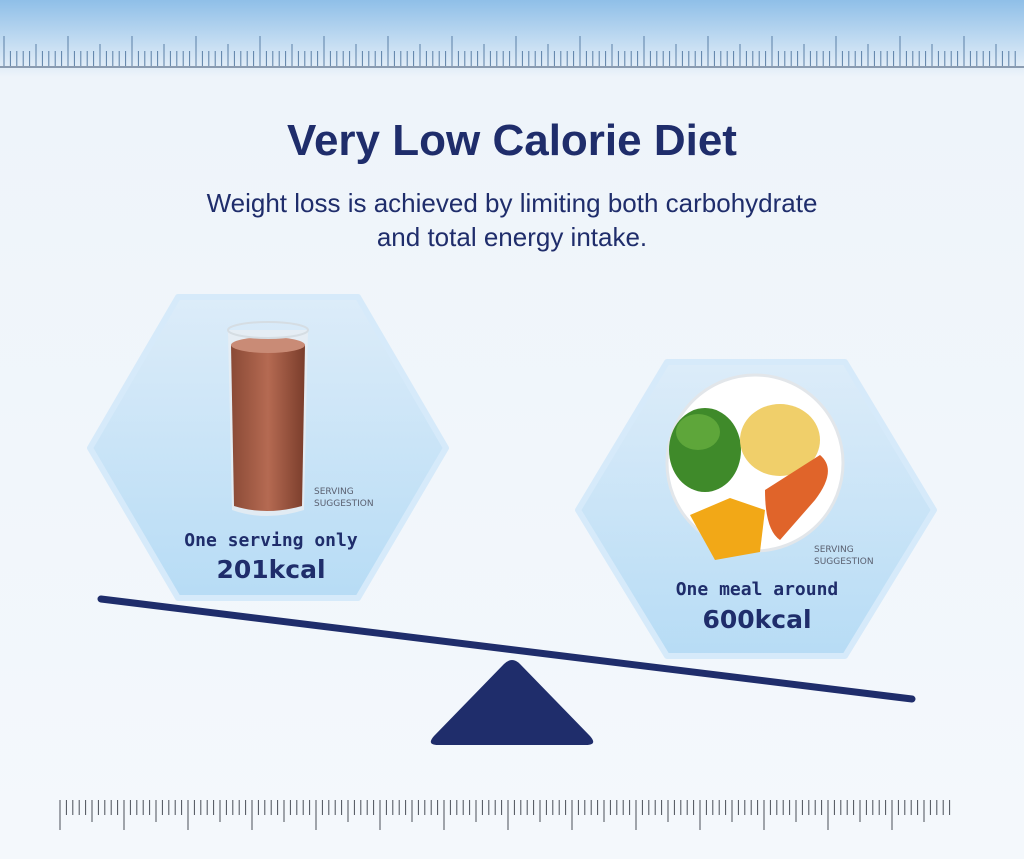 This screenshot has width=1024, height=859. What do you see at coordinates (506, 649) in the screenshot?
I see `scale-beam` at bounding box center [506, 649].